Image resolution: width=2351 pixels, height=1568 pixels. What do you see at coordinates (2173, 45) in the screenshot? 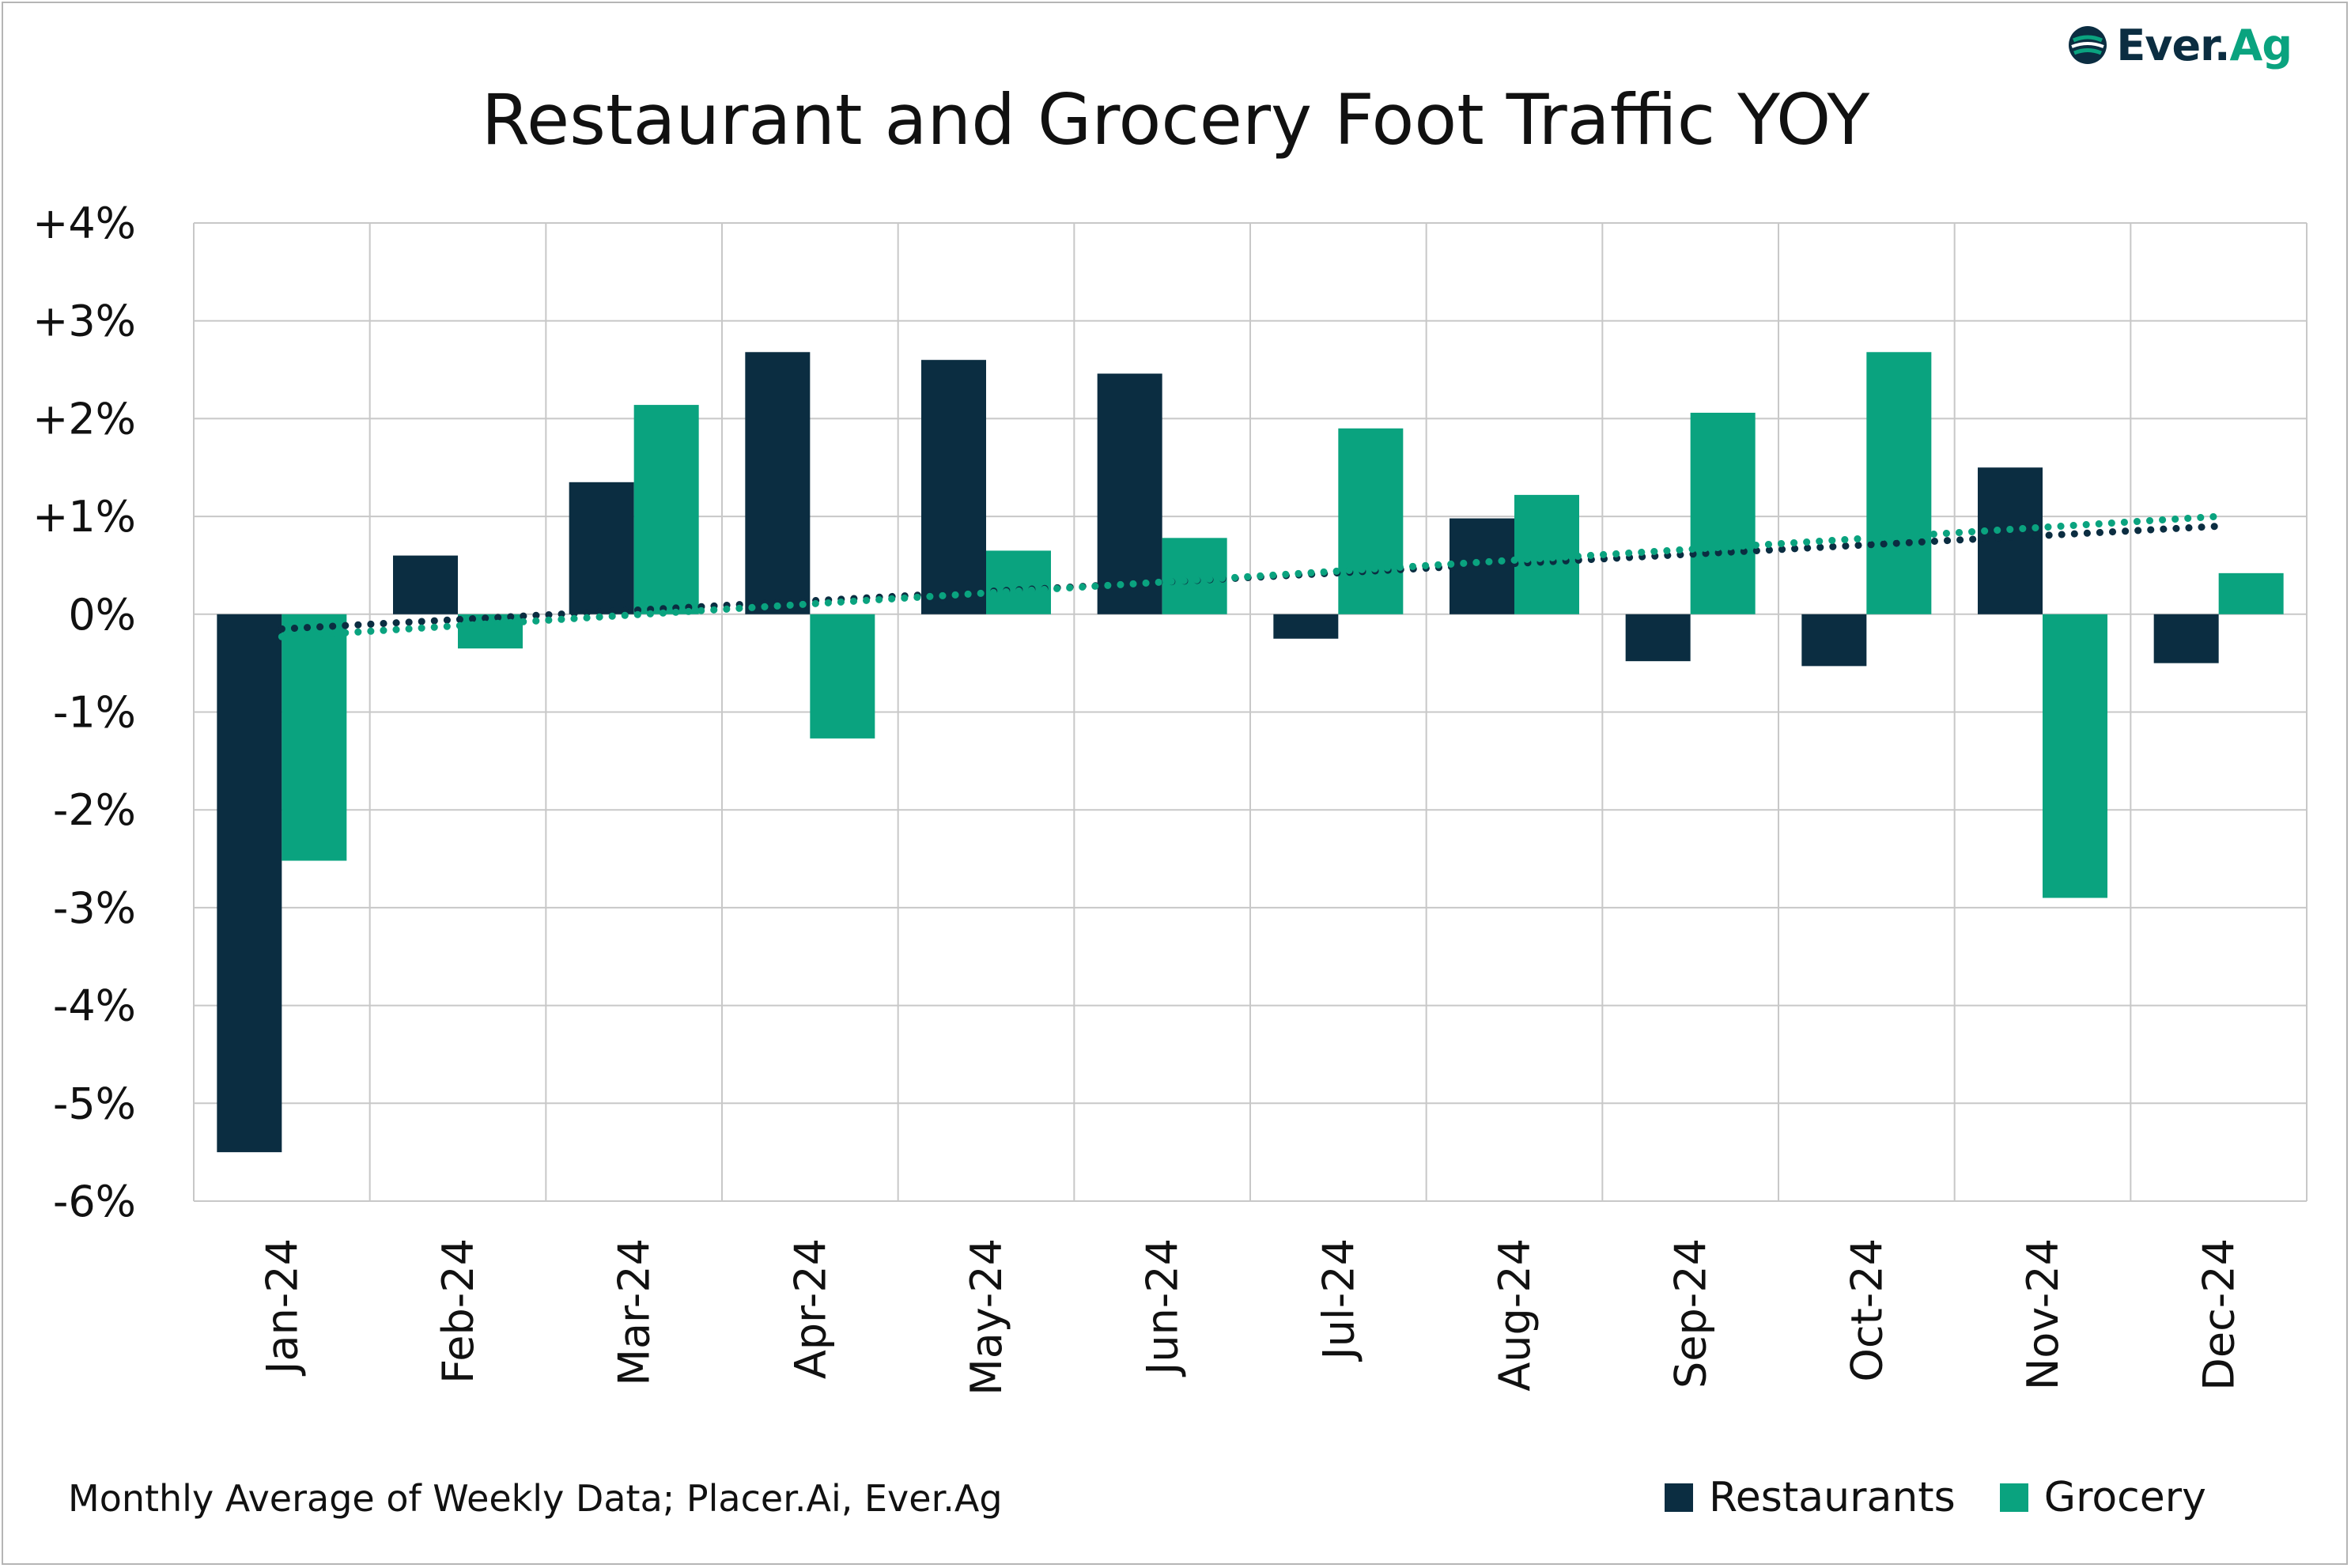
I see `brand-name-main: Ever.` at bounding box center [2173, 45].